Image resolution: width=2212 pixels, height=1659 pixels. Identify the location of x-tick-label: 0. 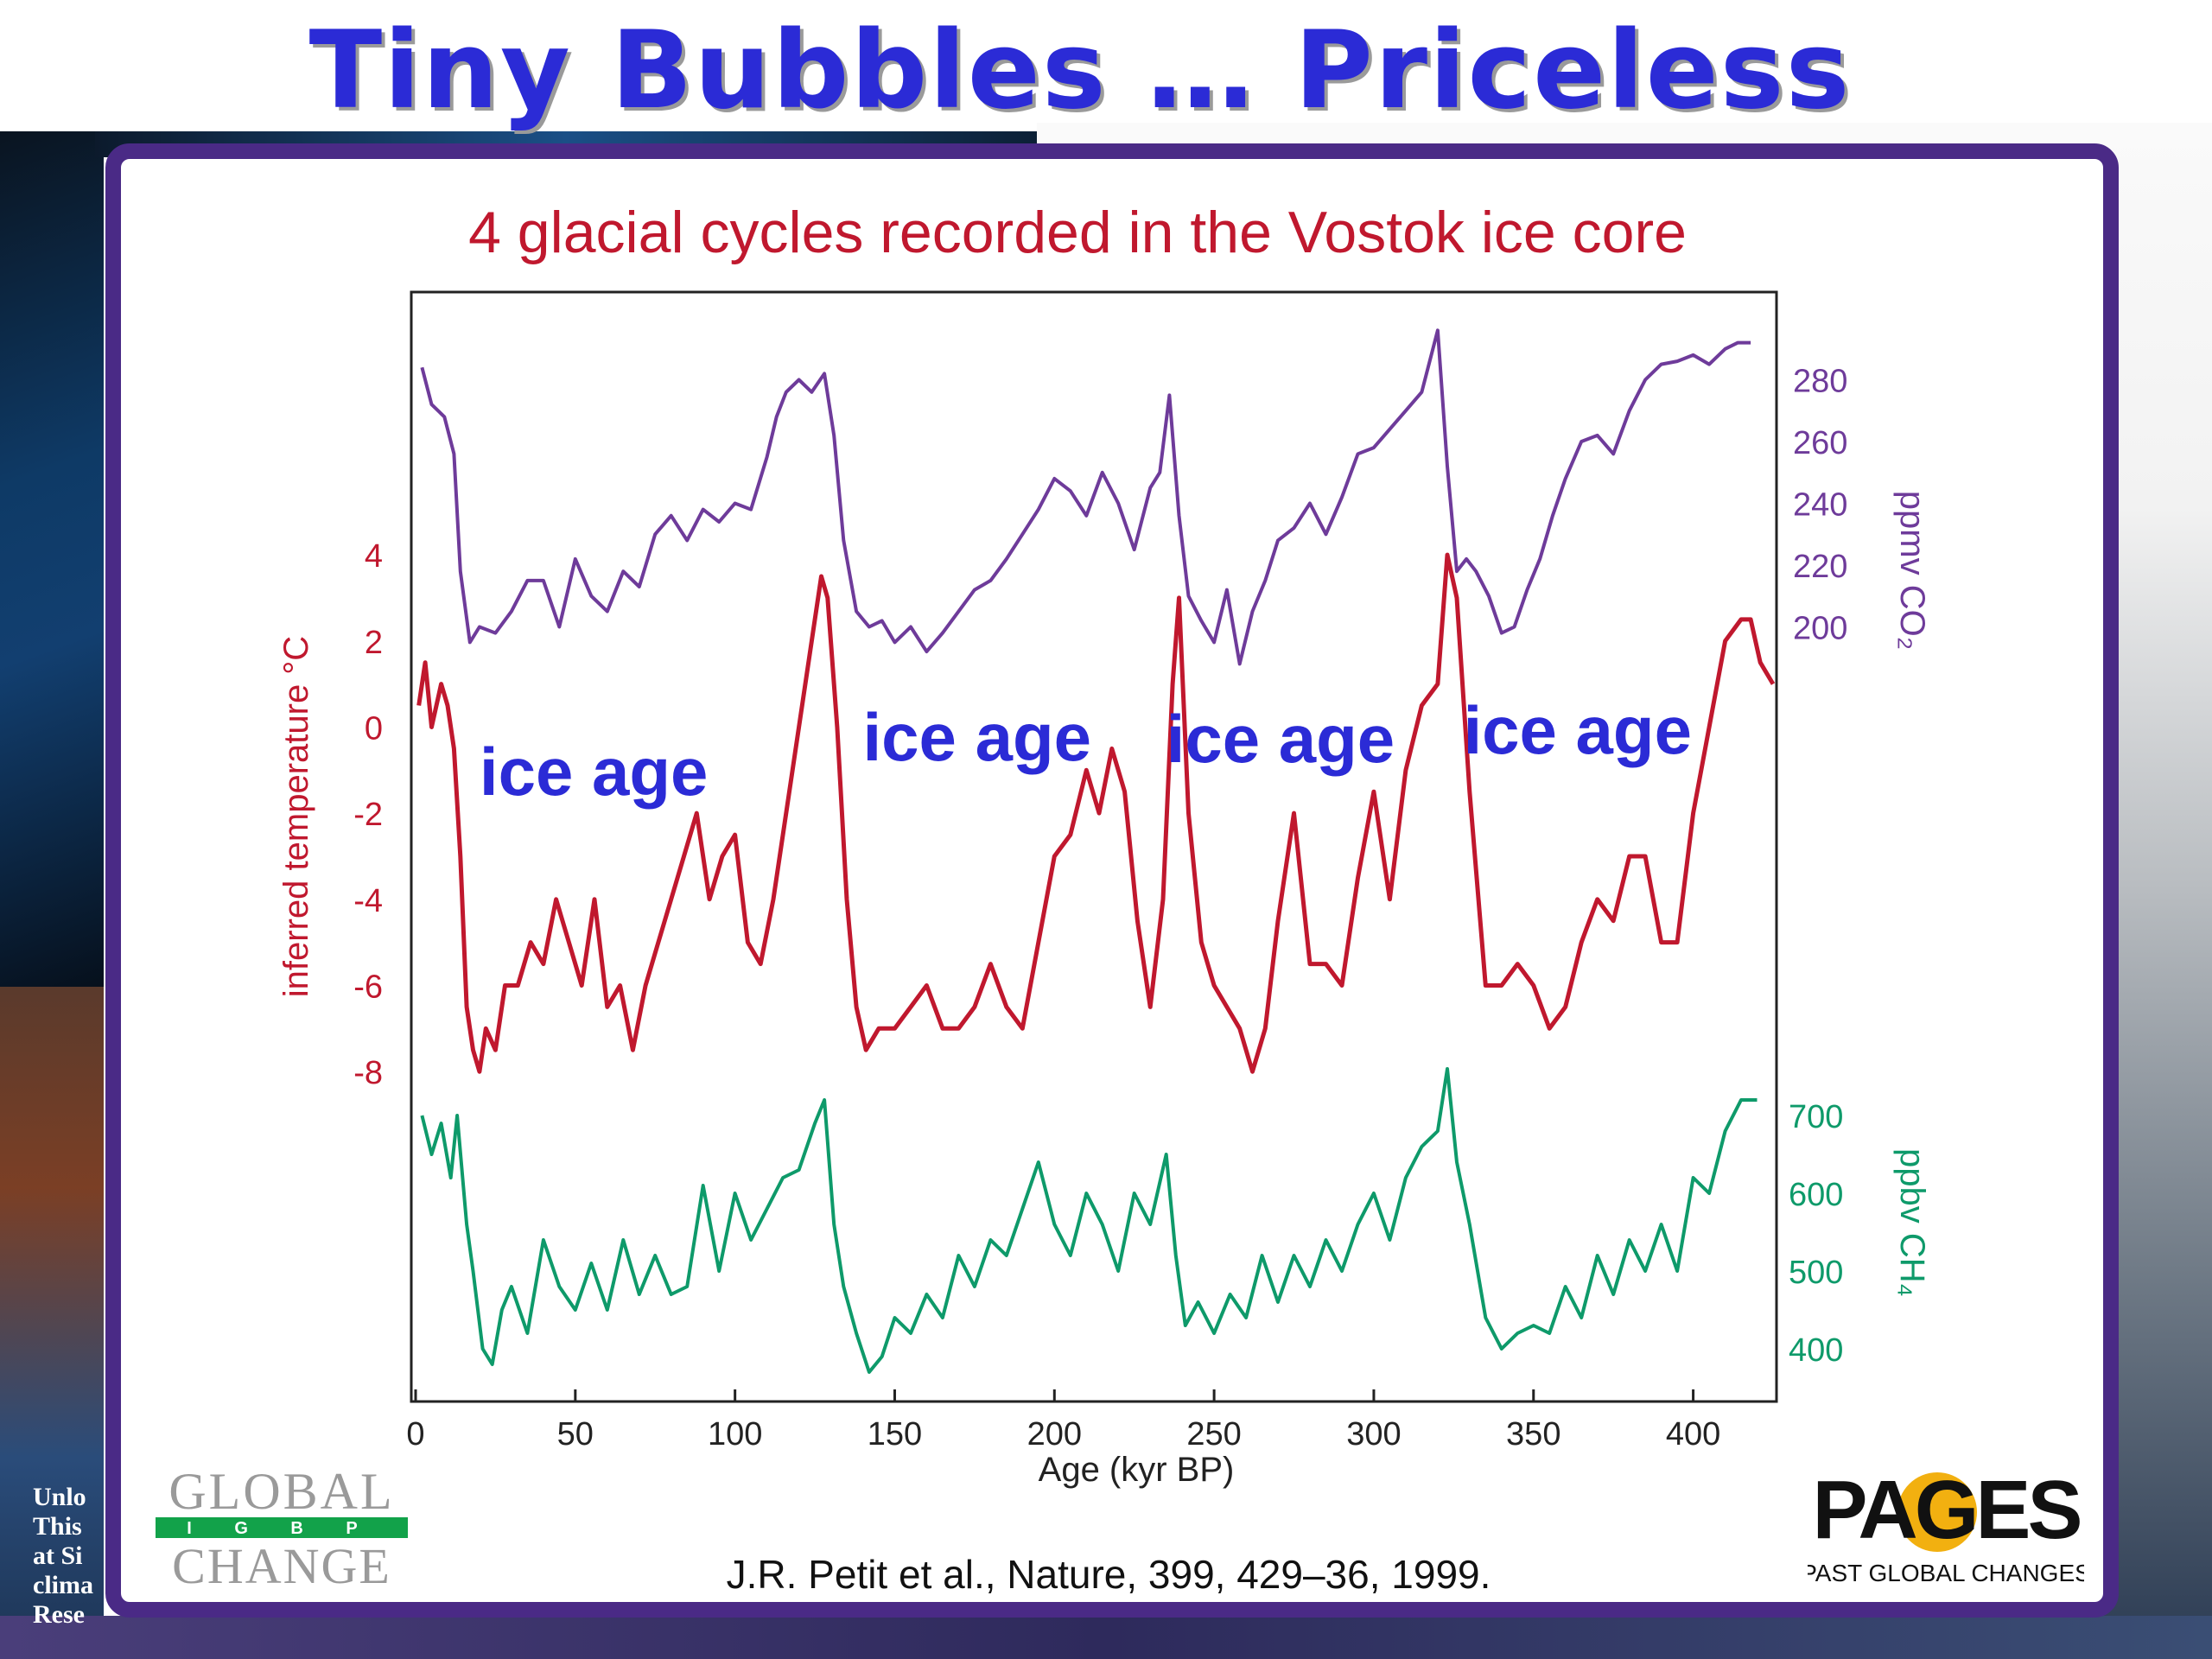
(415, 1434).